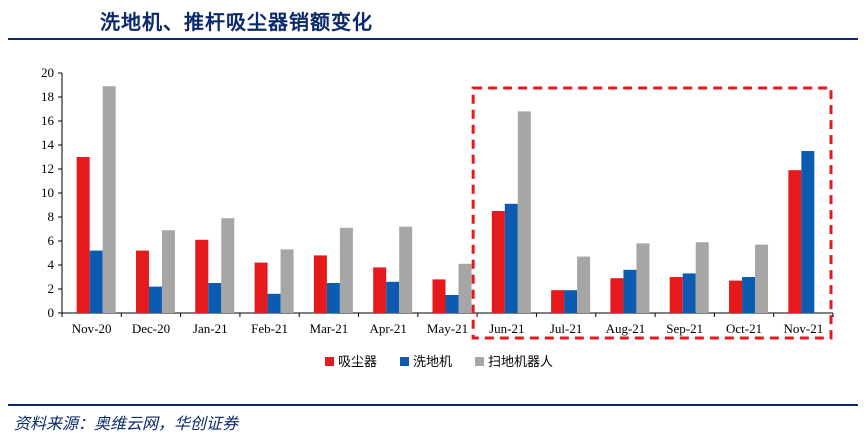  What do you see at coordinates (684, 328) in the screenshot?
I see `x-tick-label: Sep-21` at bounding box center [684, 328].